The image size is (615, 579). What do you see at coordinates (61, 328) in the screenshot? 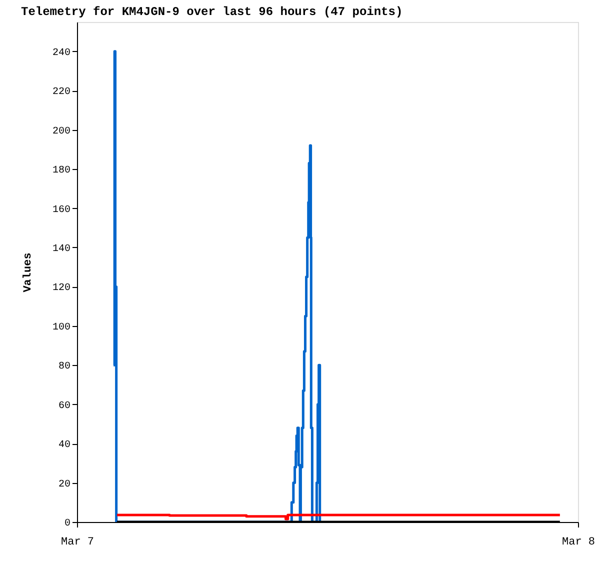
I see `y-tick-label: 100` at bounding box center [61, 328].